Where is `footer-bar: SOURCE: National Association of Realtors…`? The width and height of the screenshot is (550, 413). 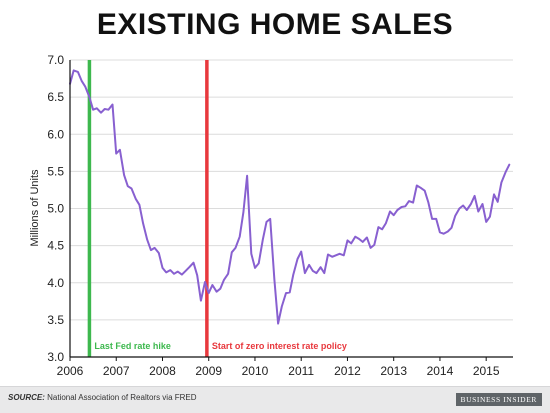 footer-bar: SOURCE: National Association of Realtors… is located at coordinates (275, 399).